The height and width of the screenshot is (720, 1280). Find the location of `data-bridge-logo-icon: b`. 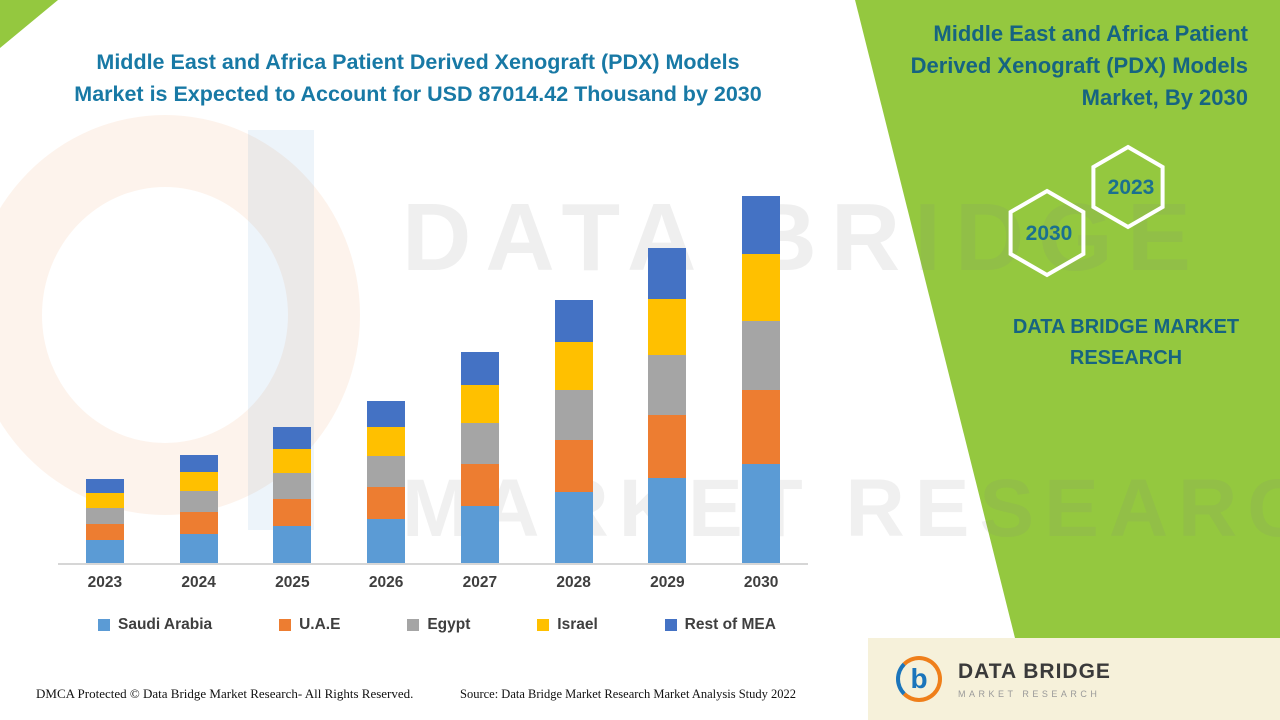

data-bridge-logo-icon: b is located at coordinates (919, 679).